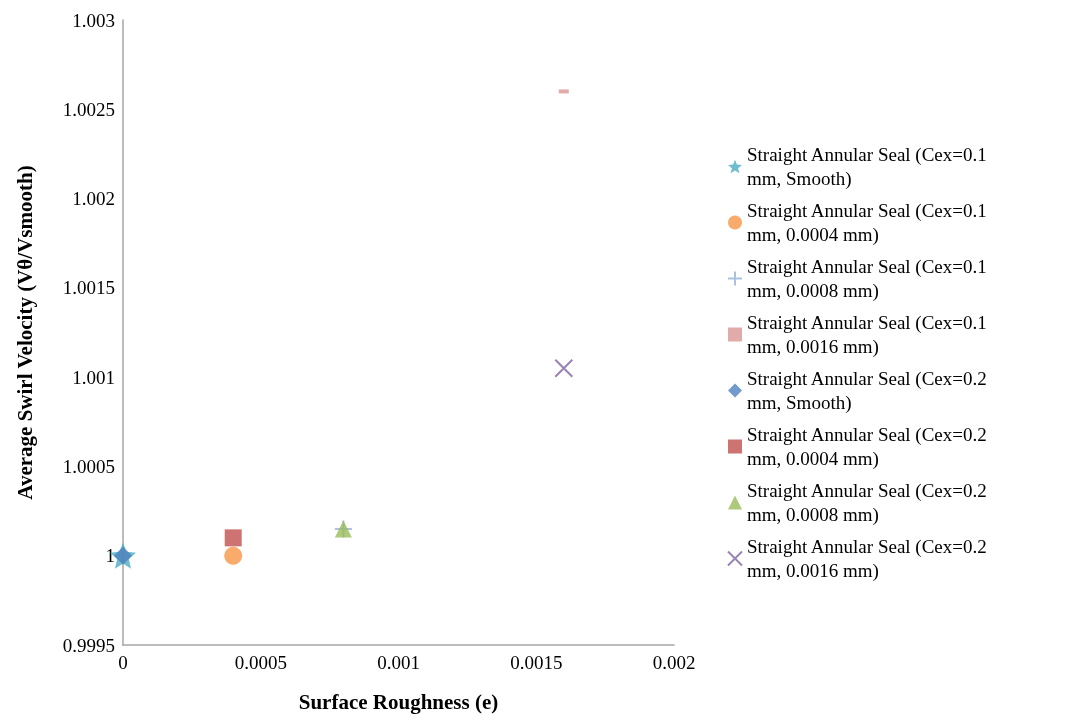  What do you see at coordinates (869, 223) in the screenshot?
I see `legend-label: Straight Annular Seal (Cex=0.1 mm, 0.0004 mm)` at bounding box center [869, 223].